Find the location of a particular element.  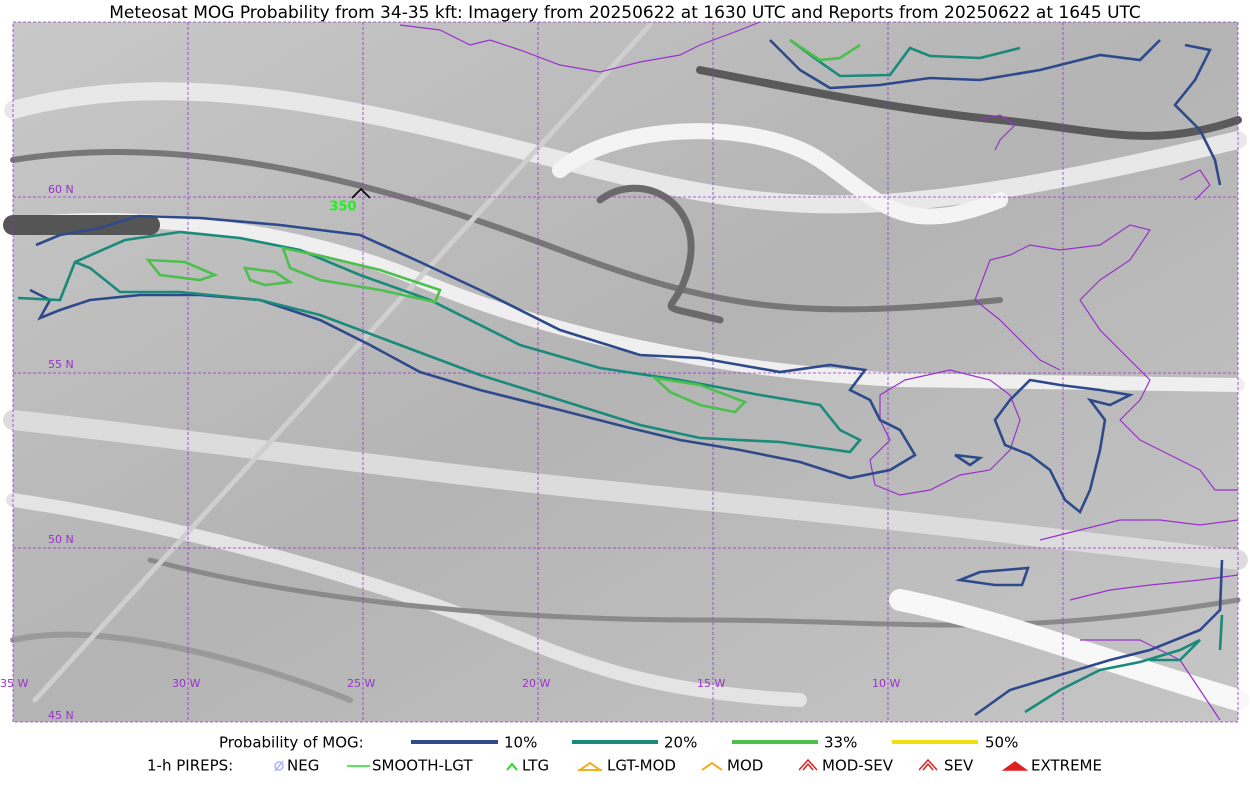

legend-label: NEG is located at coordinates (303, 766).